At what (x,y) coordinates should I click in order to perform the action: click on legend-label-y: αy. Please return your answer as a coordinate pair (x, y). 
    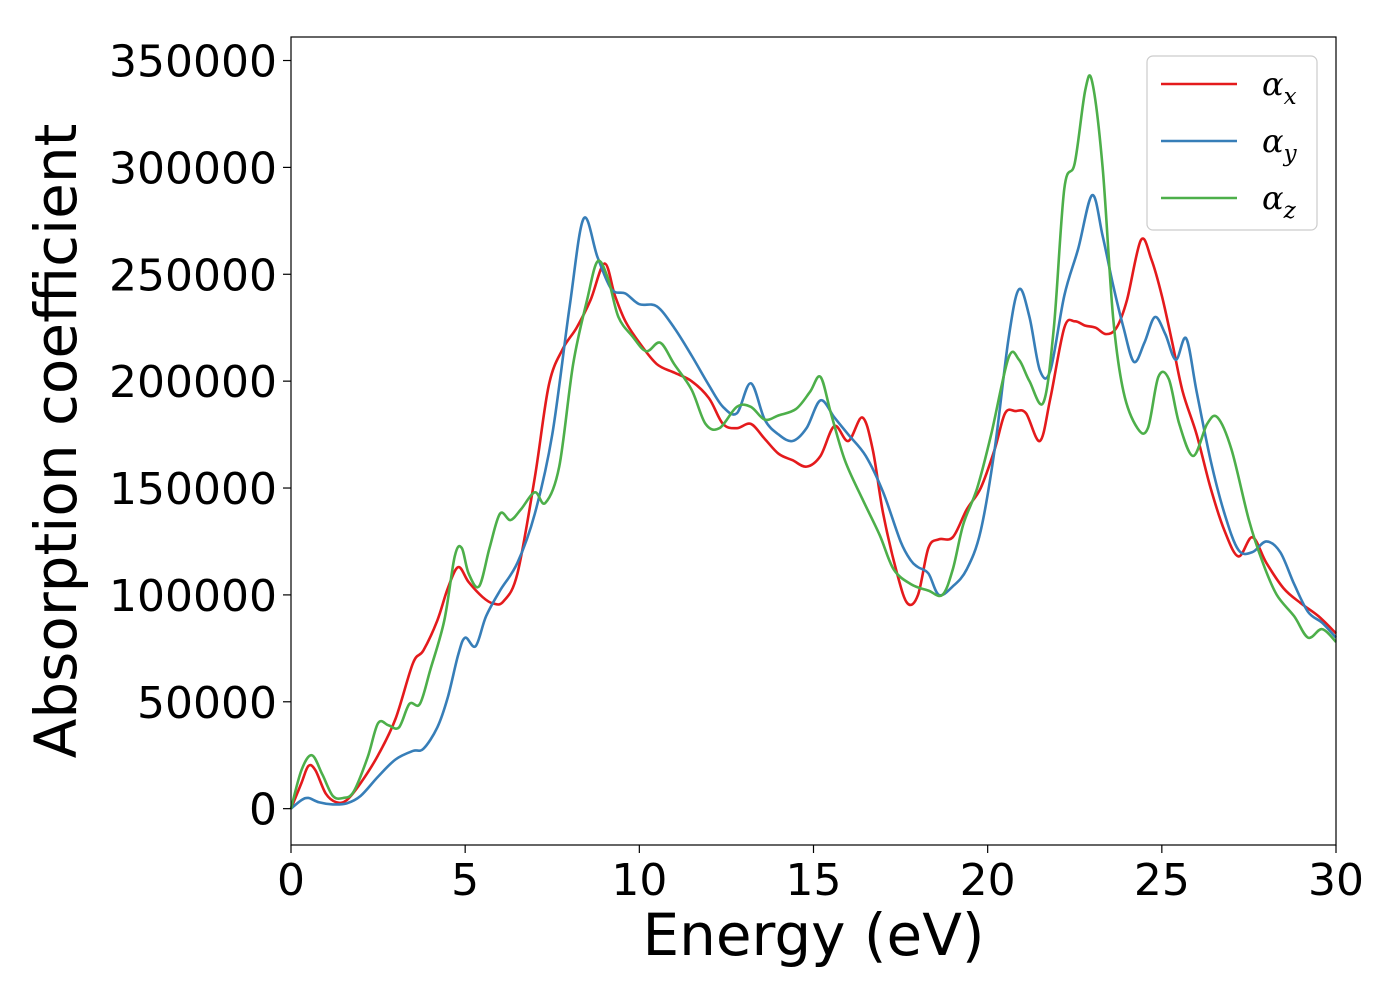
    Looking at the image, I should click on (1280, 144).